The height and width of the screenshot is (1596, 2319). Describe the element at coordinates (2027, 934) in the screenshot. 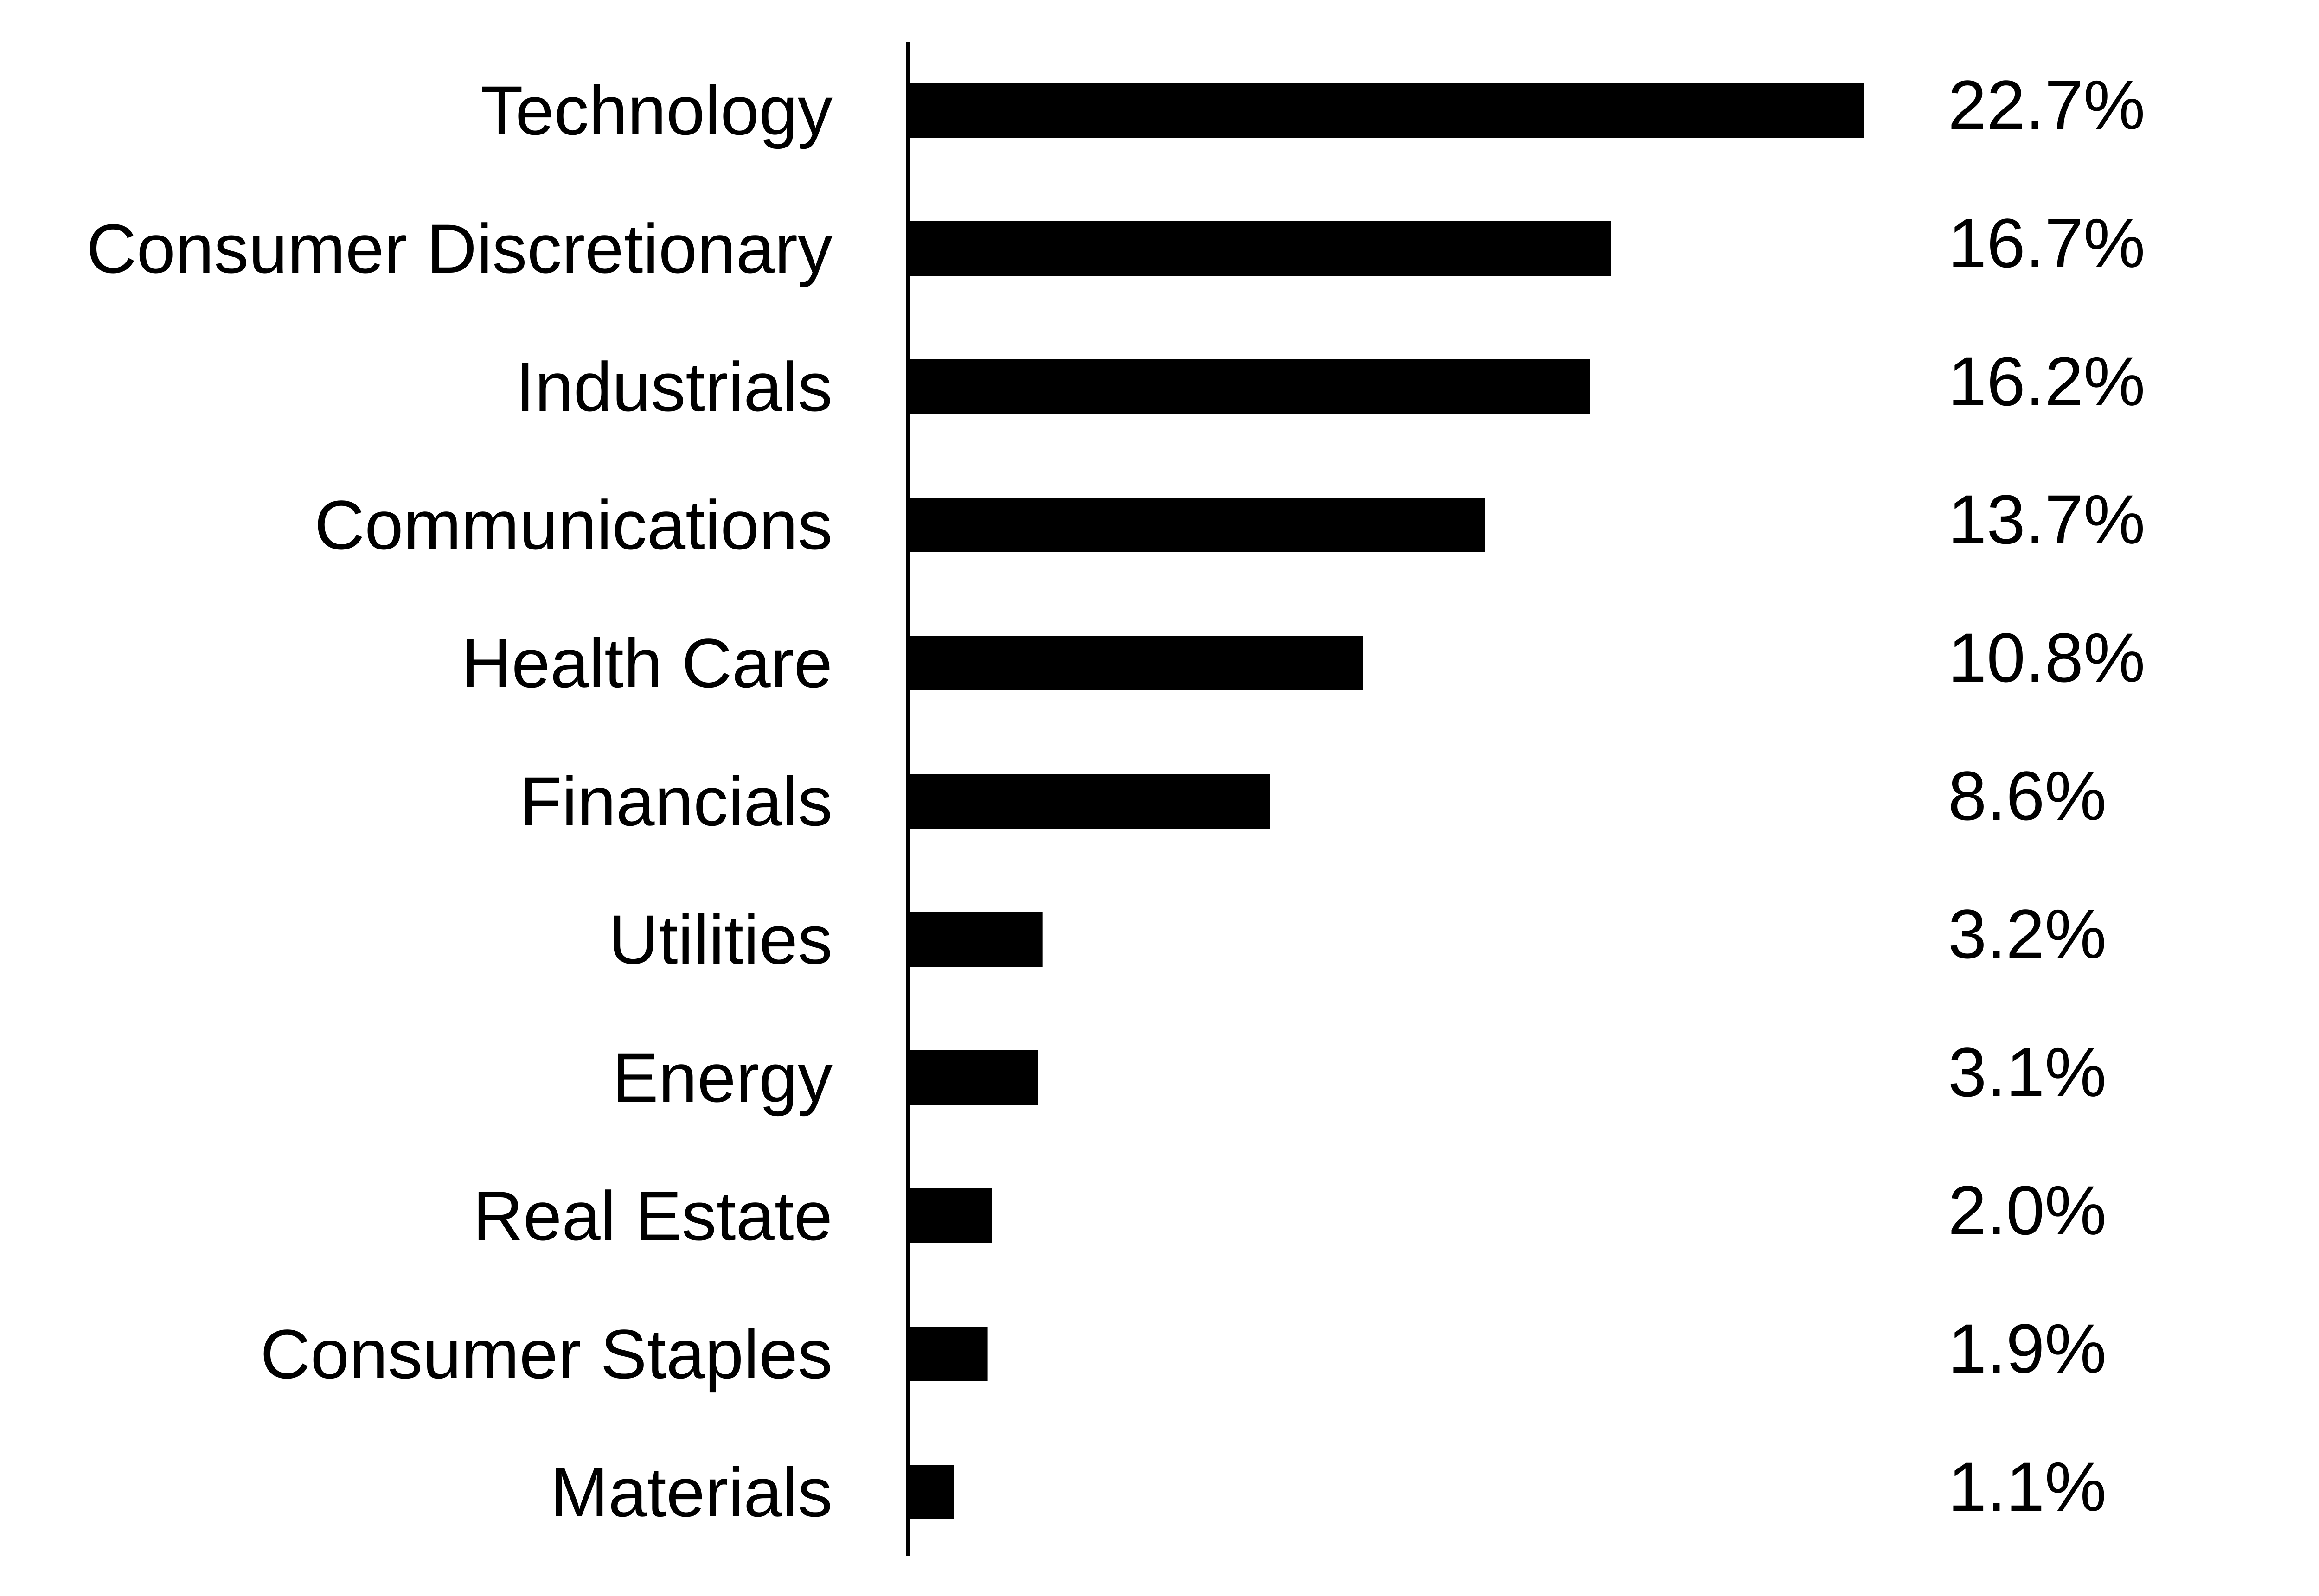

I see `value-label: 3.2%` at that location.